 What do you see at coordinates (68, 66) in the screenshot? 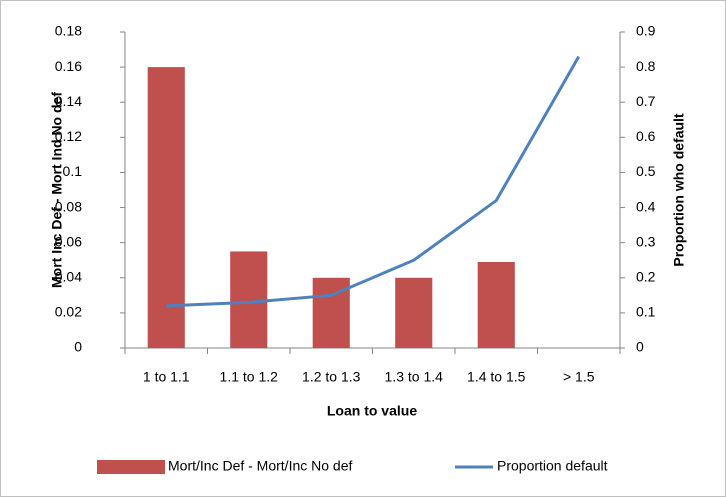
I see `y-tick-label: 0.16` at bounding box center [68, 66].